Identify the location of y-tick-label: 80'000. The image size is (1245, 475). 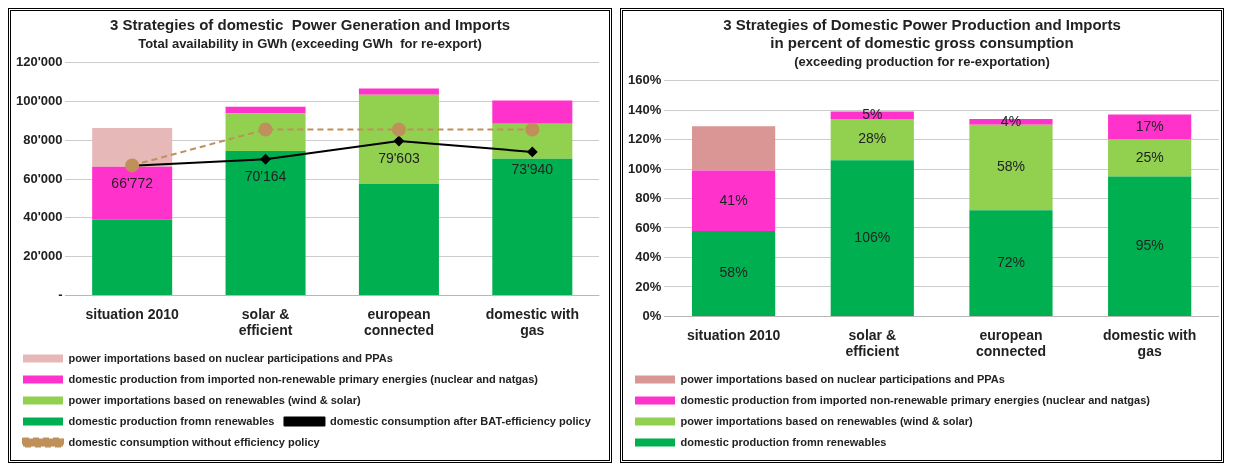
(43, 139).